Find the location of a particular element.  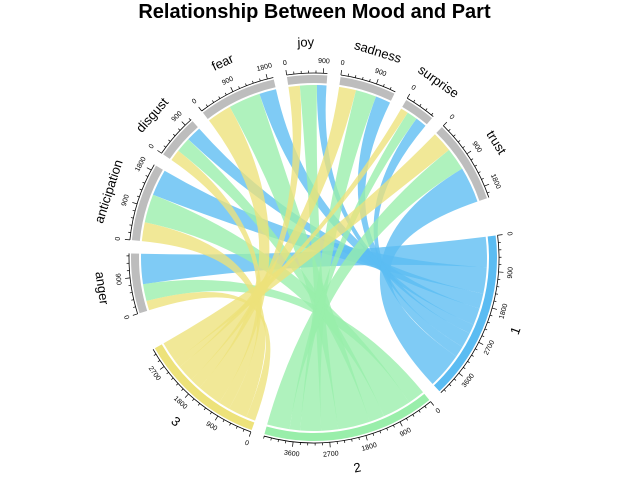

sector-axis-fear is located at coordinates (237, 94).